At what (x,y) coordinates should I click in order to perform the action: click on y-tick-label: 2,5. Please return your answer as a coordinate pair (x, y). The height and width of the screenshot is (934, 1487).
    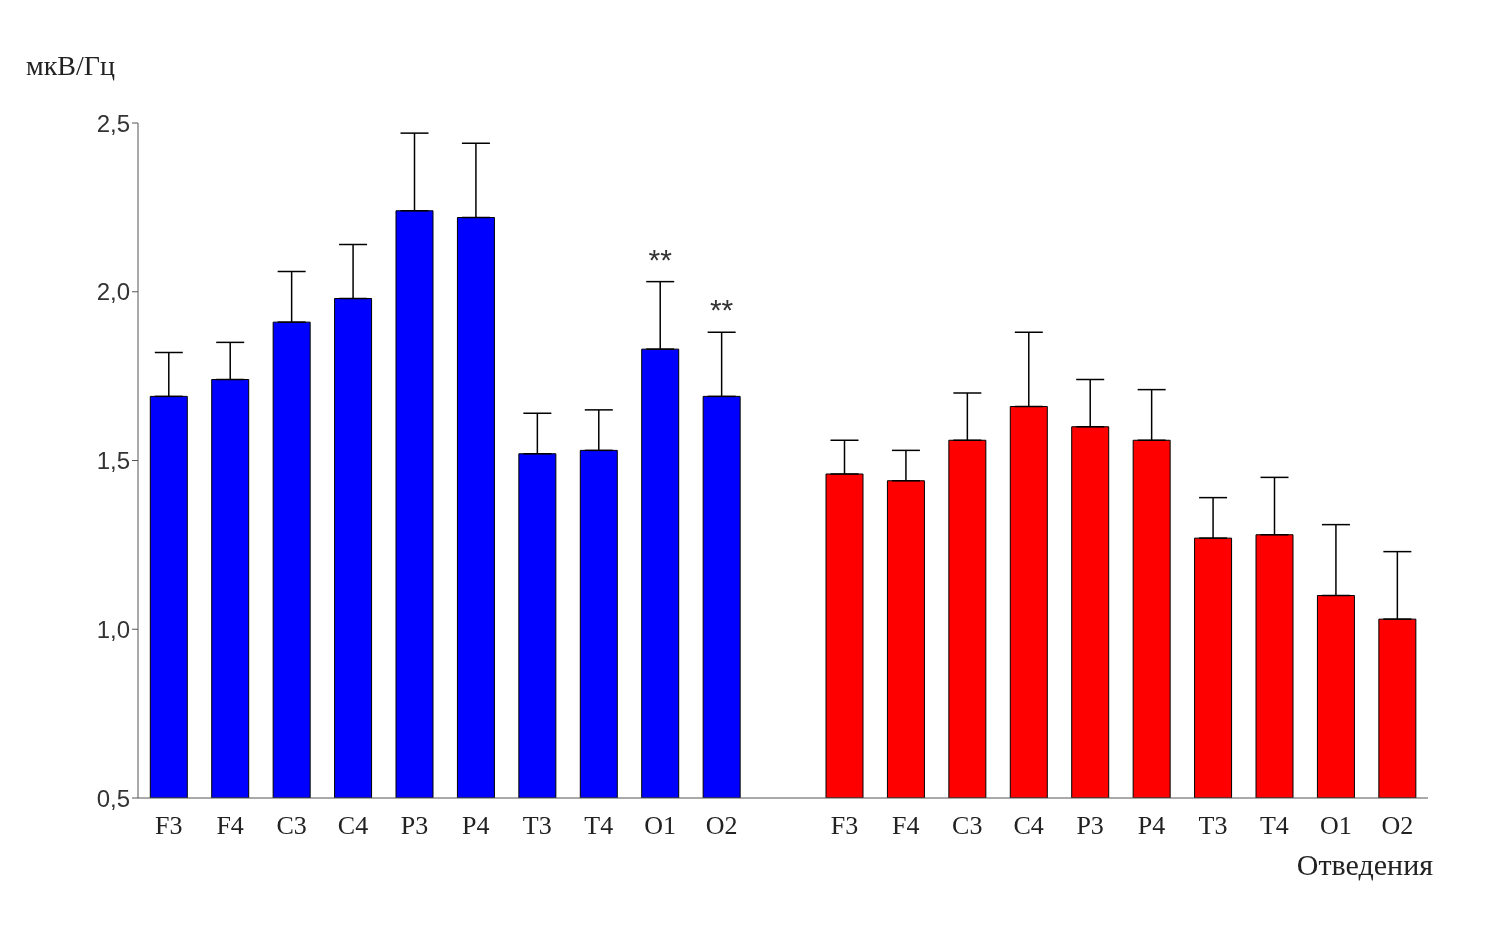
    Looking at the image, I should click on (113, 123).